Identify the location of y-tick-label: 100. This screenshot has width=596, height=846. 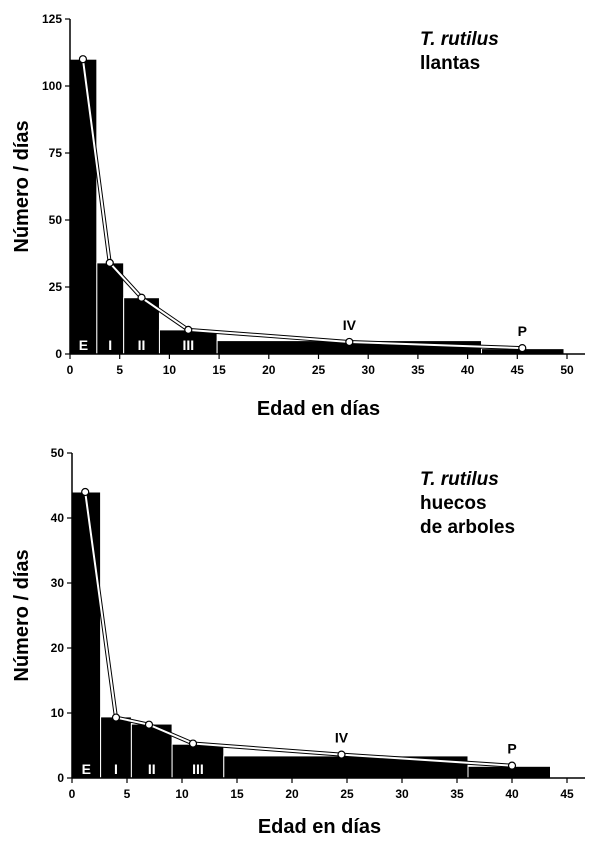
(52, 86).